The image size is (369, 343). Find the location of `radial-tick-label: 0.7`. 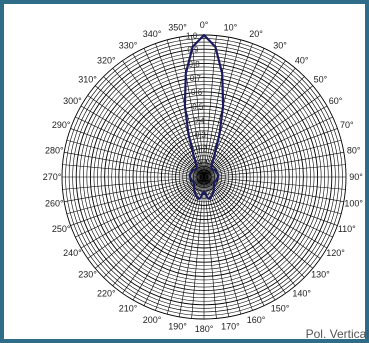

radial-tick-label: 0.7 is located at coordinates (196, 78).